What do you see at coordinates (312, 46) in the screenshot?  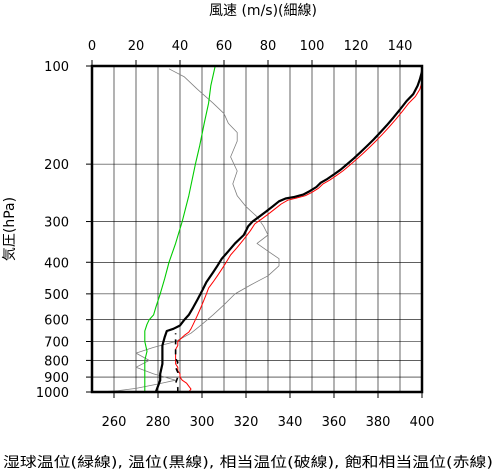 I see `wind-tick-label: 100` at bounding box center [312, 46].